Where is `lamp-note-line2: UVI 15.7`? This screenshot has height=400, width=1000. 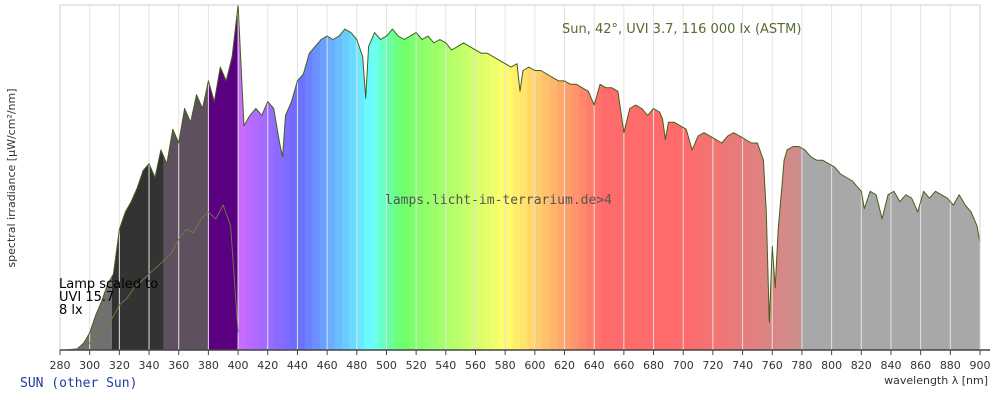 lamp-note-line2: UVI 15.7 is located at coordinates (87, 297).